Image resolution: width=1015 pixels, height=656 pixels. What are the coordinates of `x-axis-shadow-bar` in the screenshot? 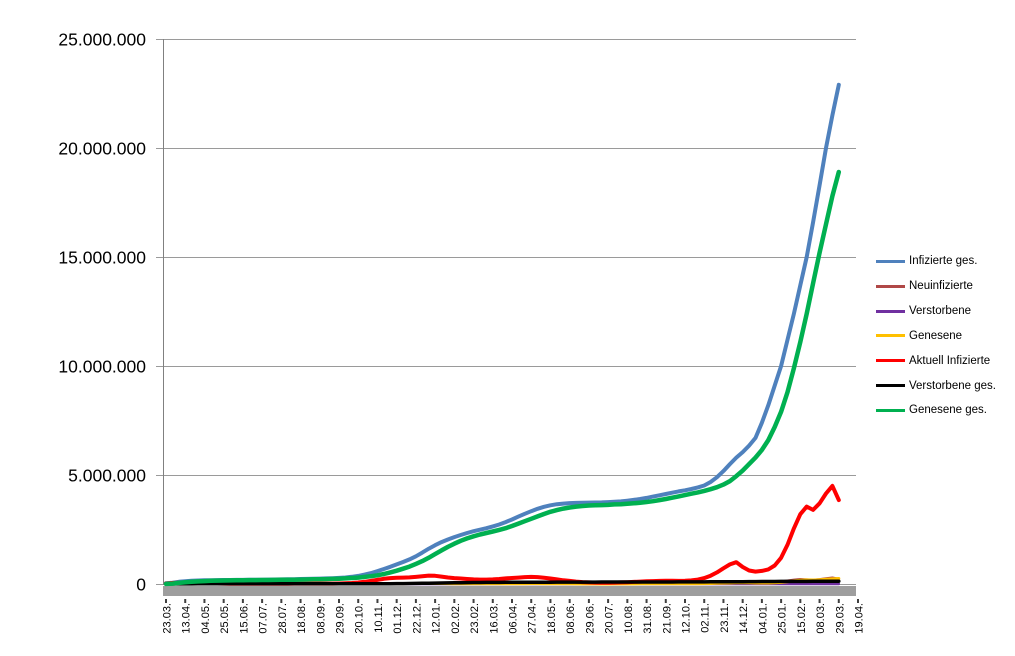 It's located at (509, 591).